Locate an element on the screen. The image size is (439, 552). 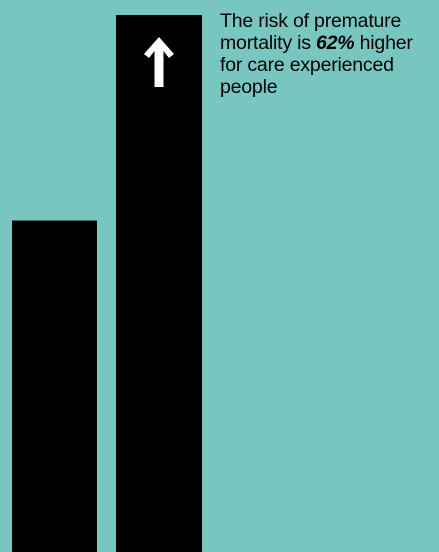
bar-baseline is located at coordinates (54, 386).